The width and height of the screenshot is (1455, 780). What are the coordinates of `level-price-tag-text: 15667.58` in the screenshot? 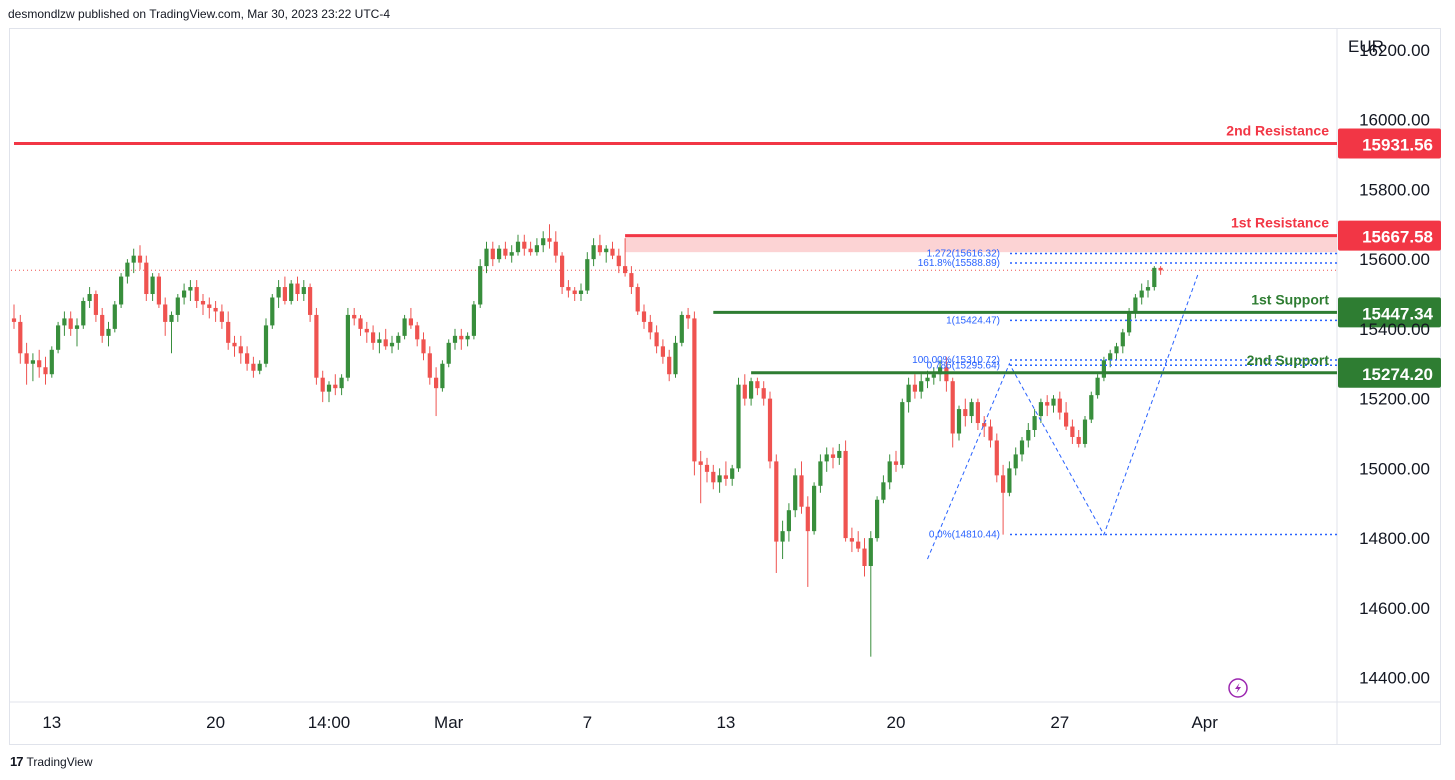 It's located at (1397, 237).